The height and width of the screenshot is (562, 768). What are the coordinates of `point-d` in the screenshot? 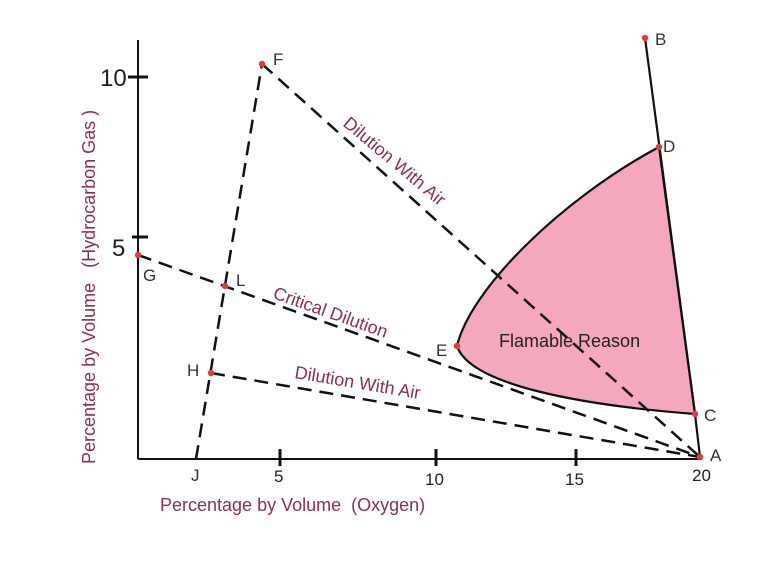 It's located at (659, 147).